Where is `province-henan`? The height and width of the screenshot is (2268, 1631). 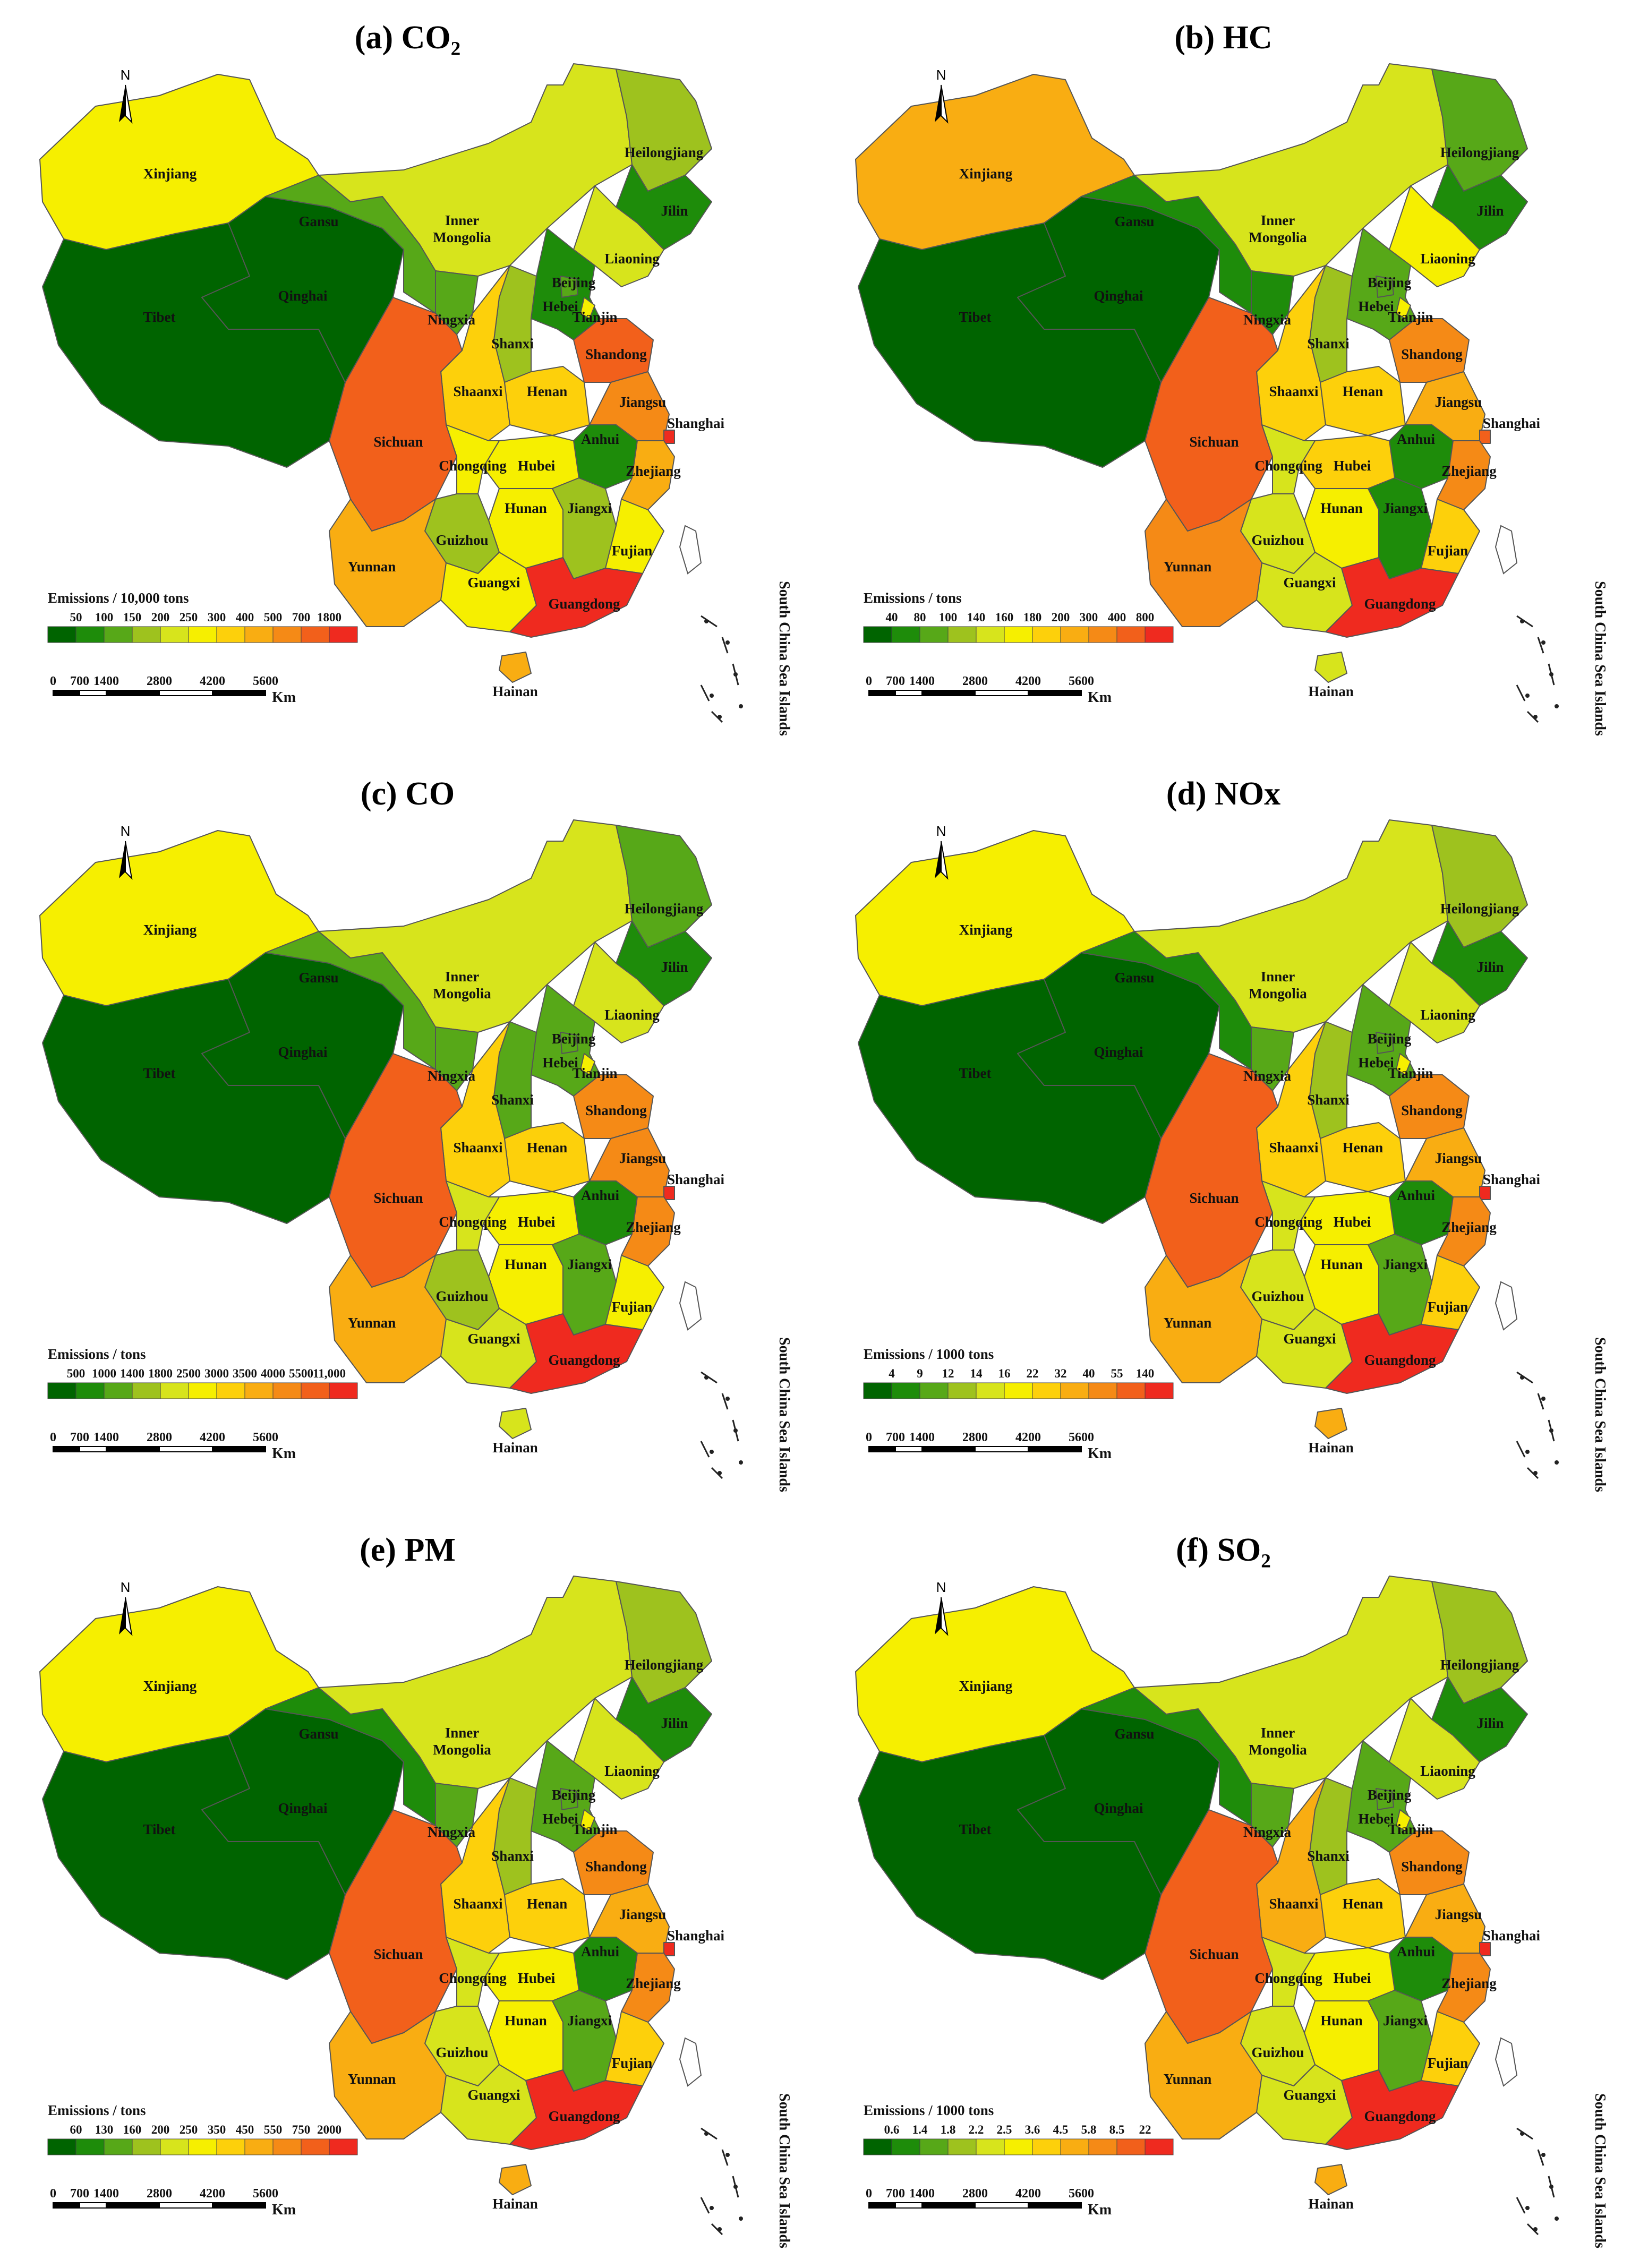 province-henan is located at coordinates (1363, 401).